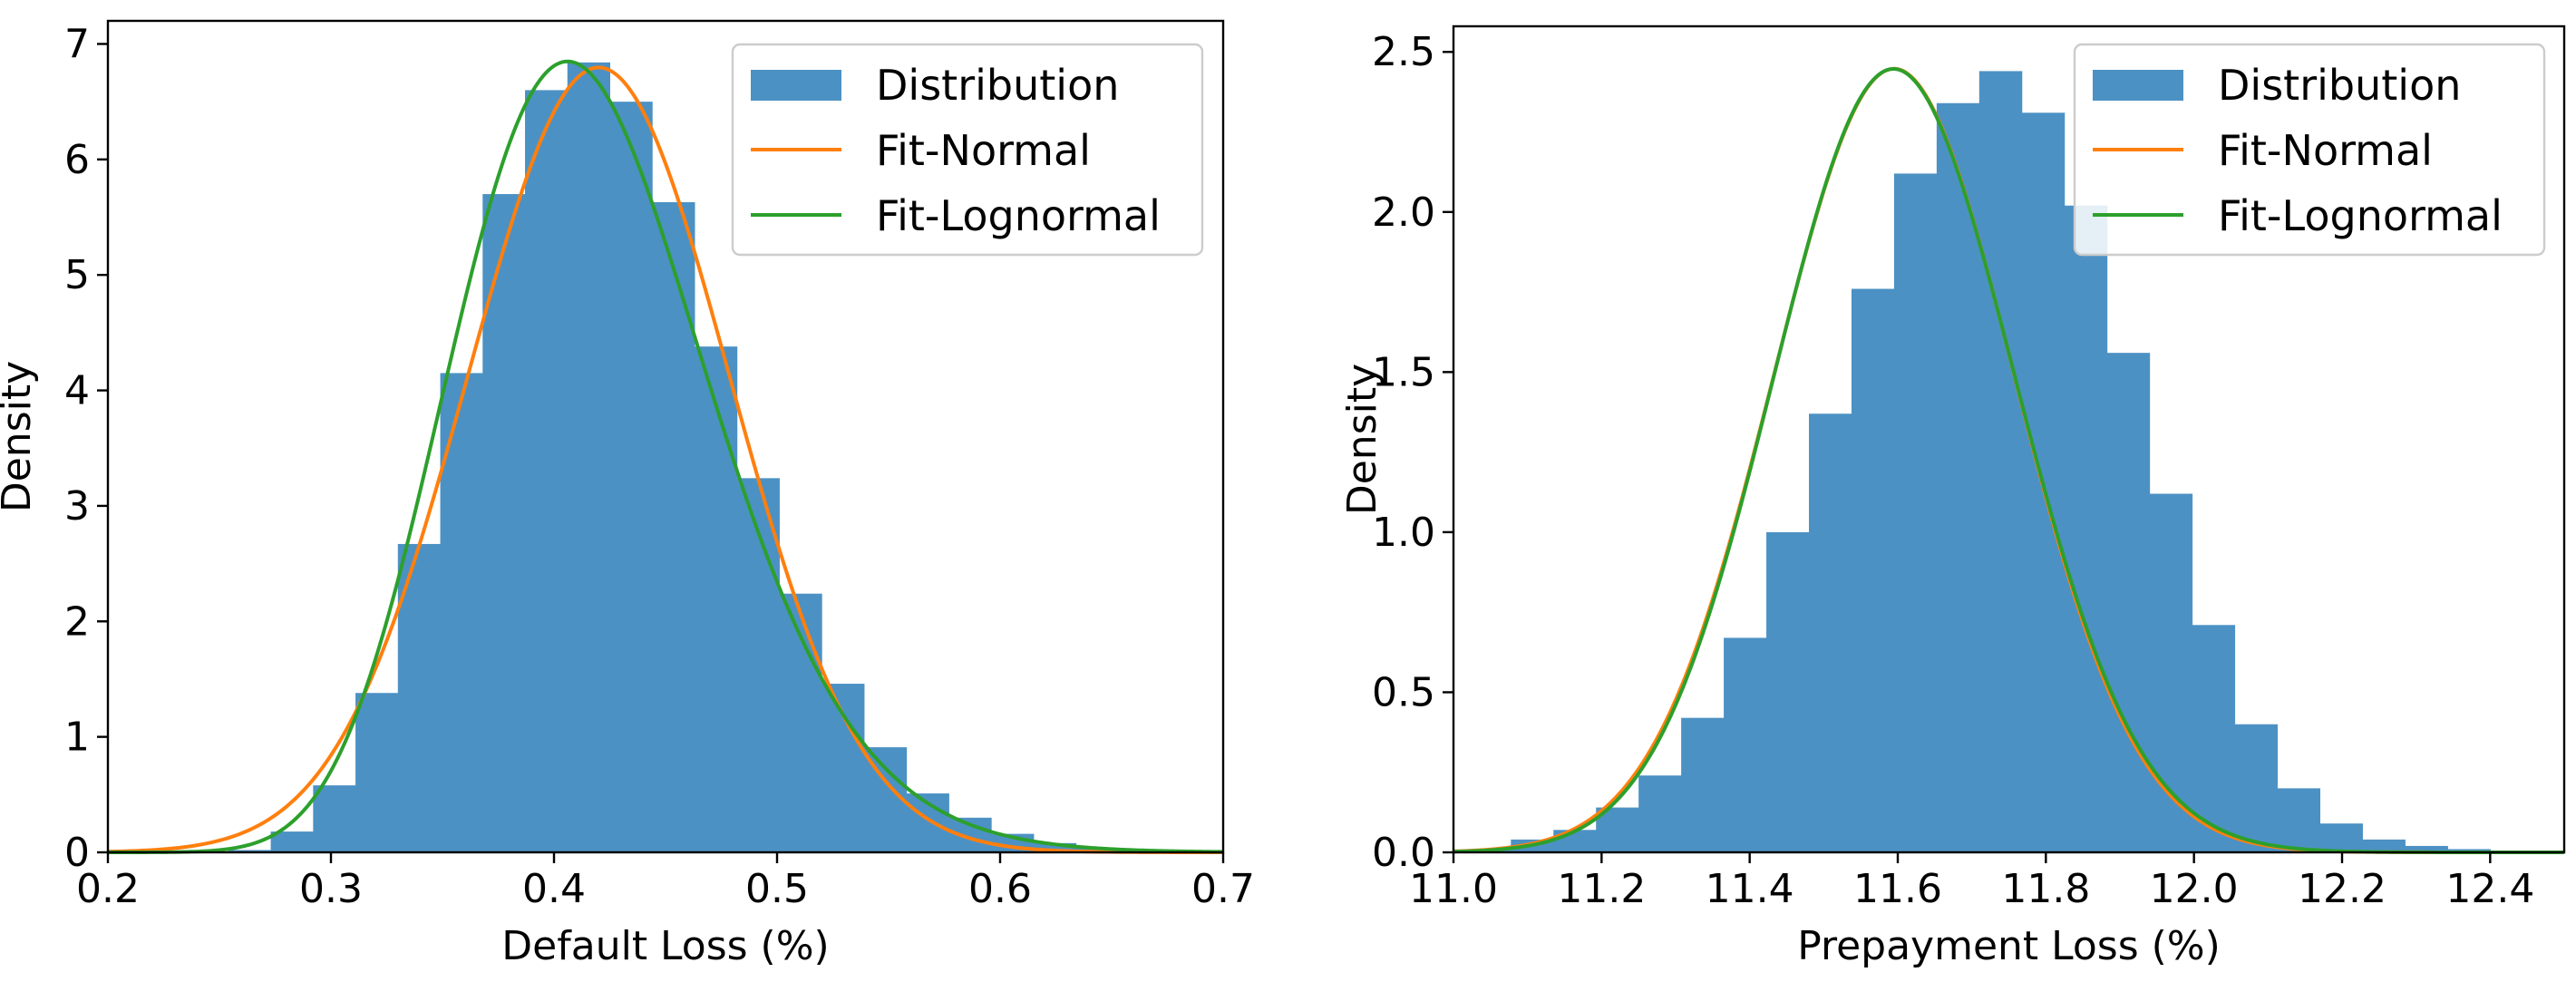  Describe the element at coordinates (86, 448) in the screenshot. I see `y-axis-ticks: 0 1 2 3 4 5 6 7` at that location.